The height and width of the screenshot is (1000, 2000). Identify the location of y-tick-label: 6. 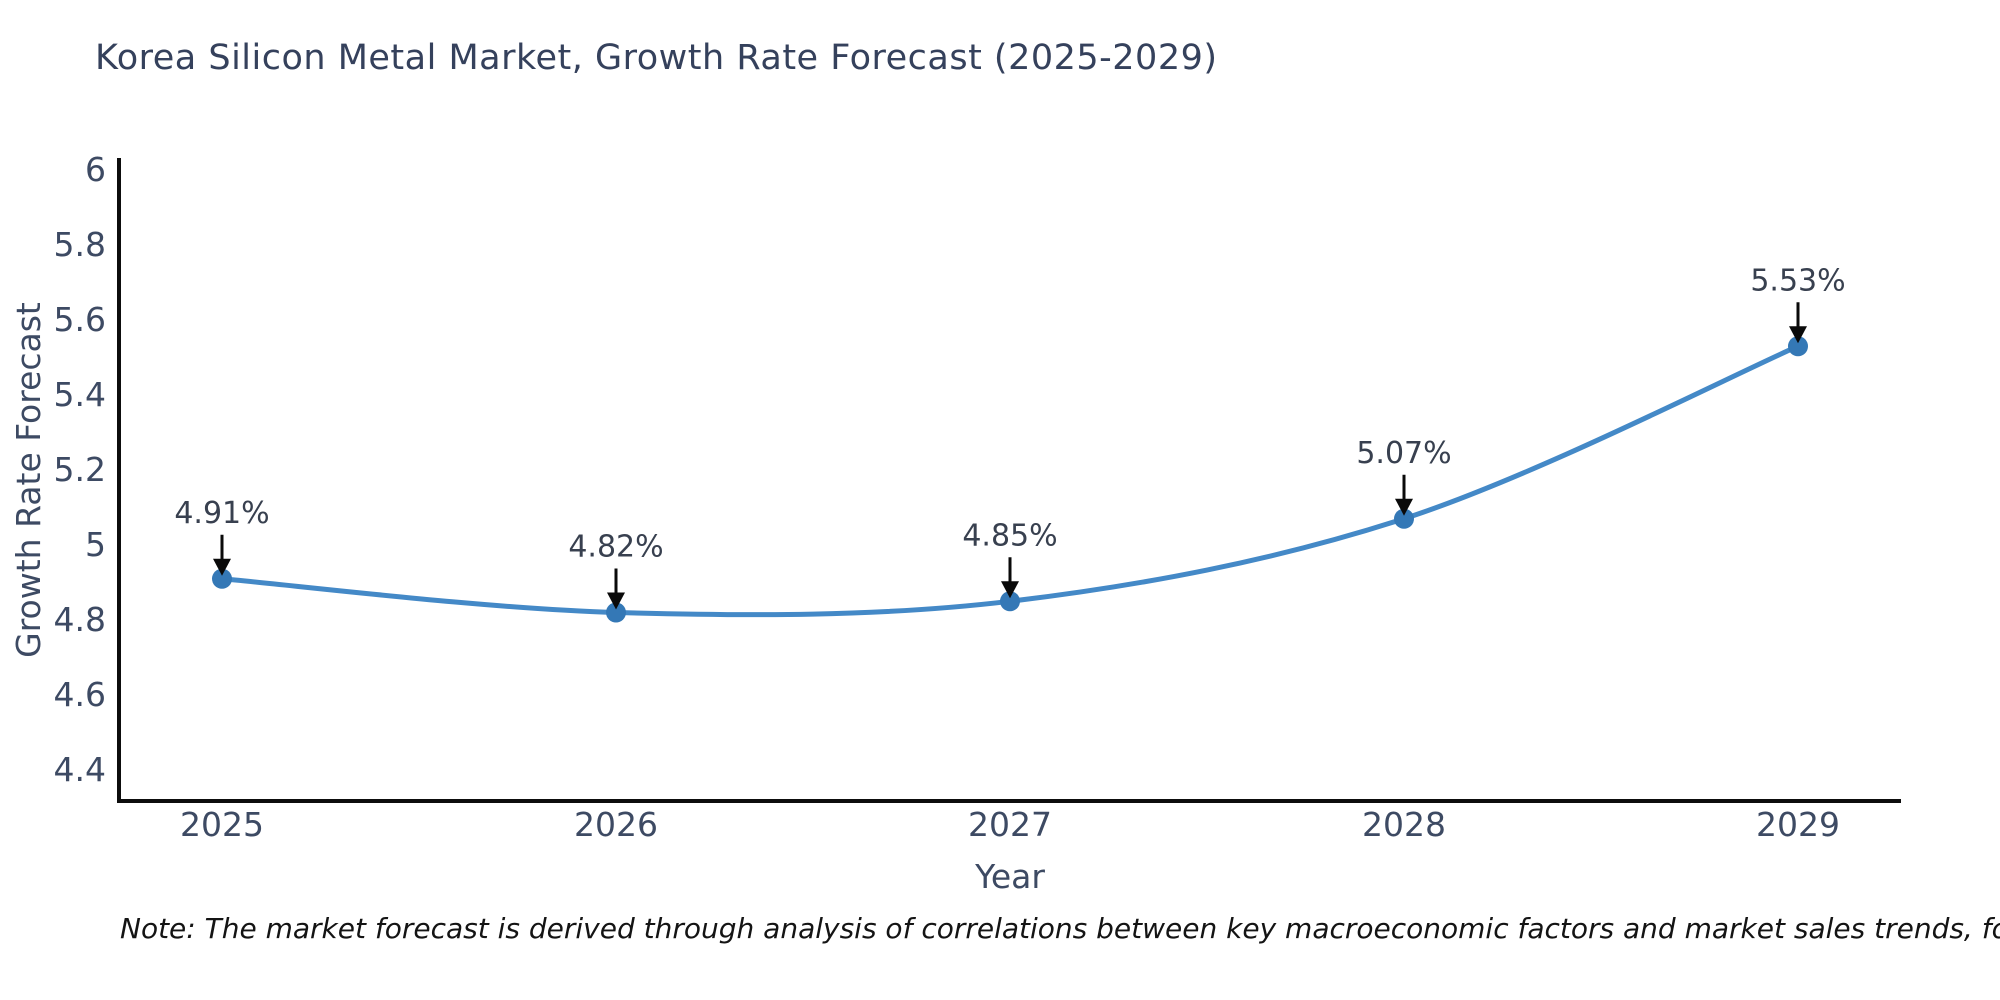
(95, 169).